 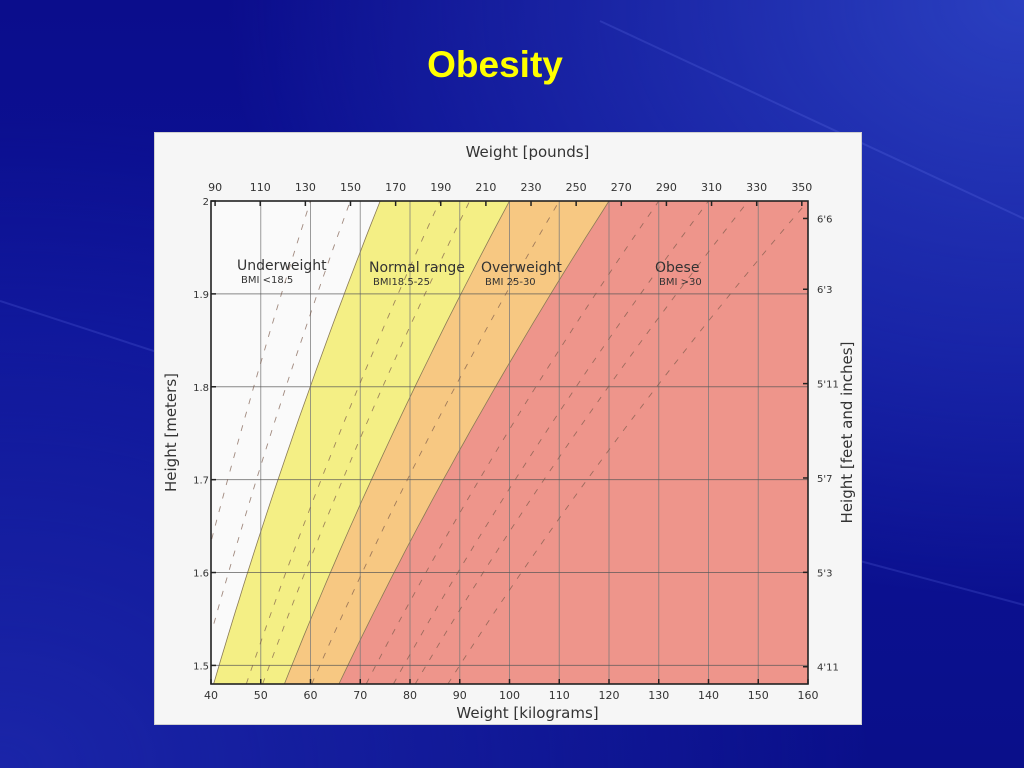 I want to click on x-tick-label: 80, so click(x=410, y=695).